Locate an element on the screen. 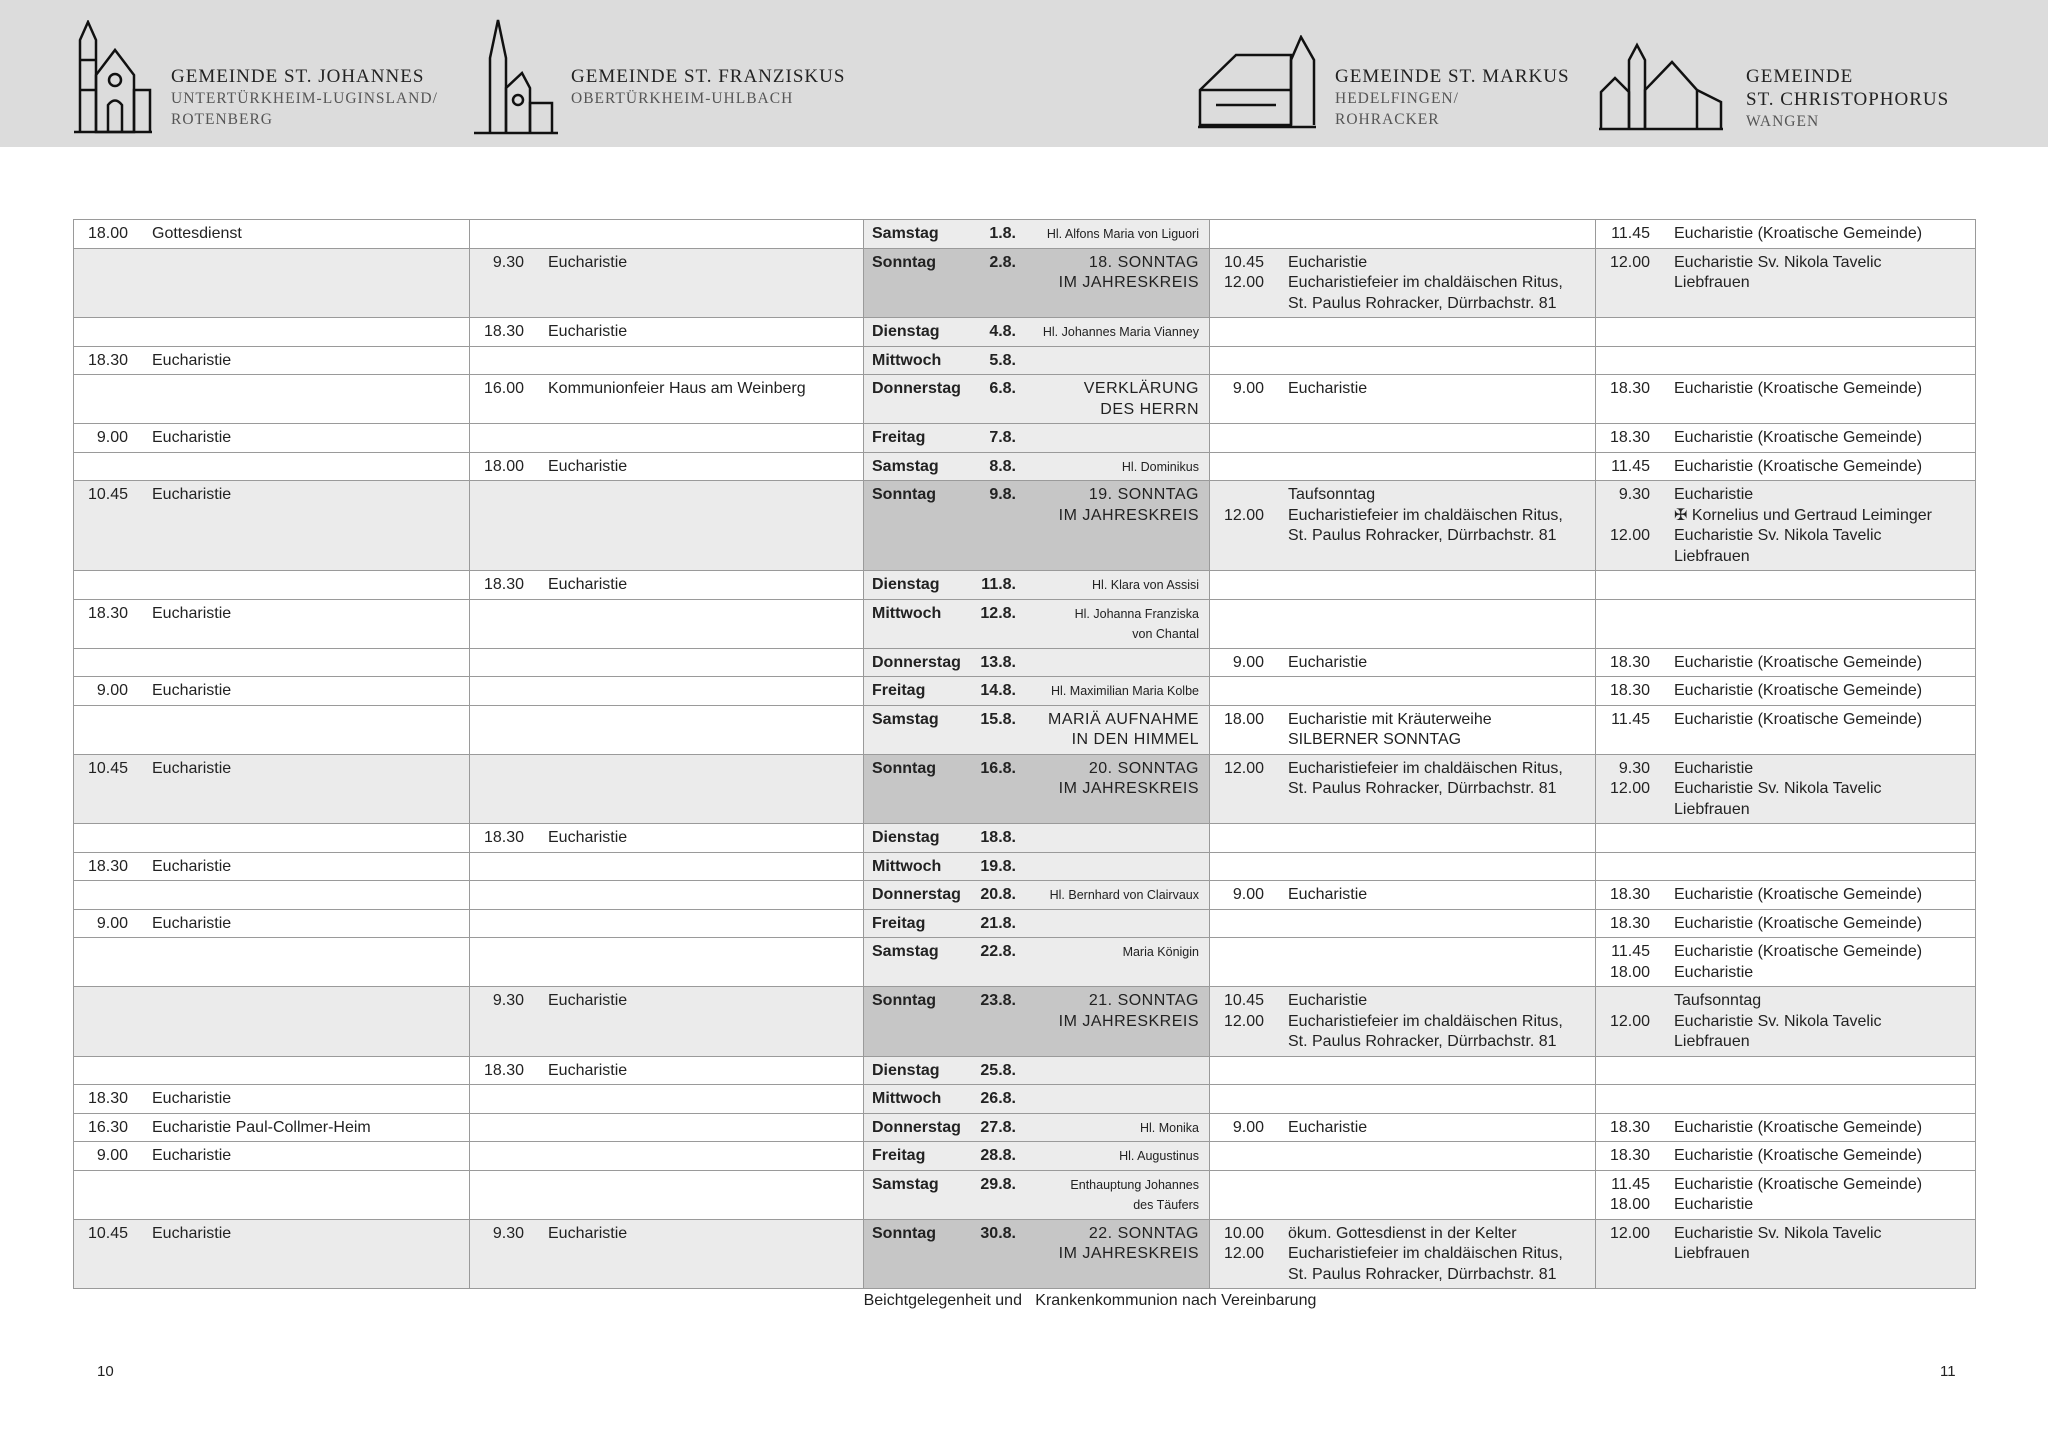 This screenshot has width=2048, height=1448. service-entry: 11.45 Eucharistie (Kroatische Gemeinde) is located at coordinates (1781, 952).